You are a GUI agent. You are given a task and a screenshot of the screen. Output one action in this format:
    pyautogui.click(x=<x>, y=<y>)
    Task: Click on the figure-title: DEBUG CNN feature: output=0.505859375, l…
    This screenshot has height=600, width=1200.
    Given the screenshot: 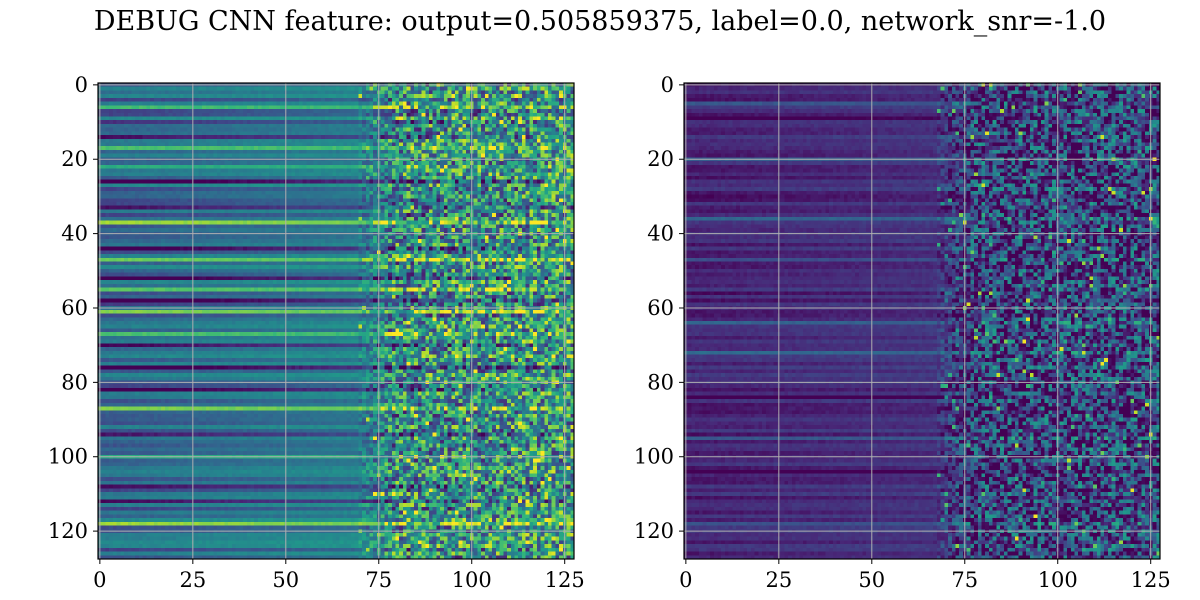 What is the action you would take?
    pyautogui.click(x=600, y=21)
    